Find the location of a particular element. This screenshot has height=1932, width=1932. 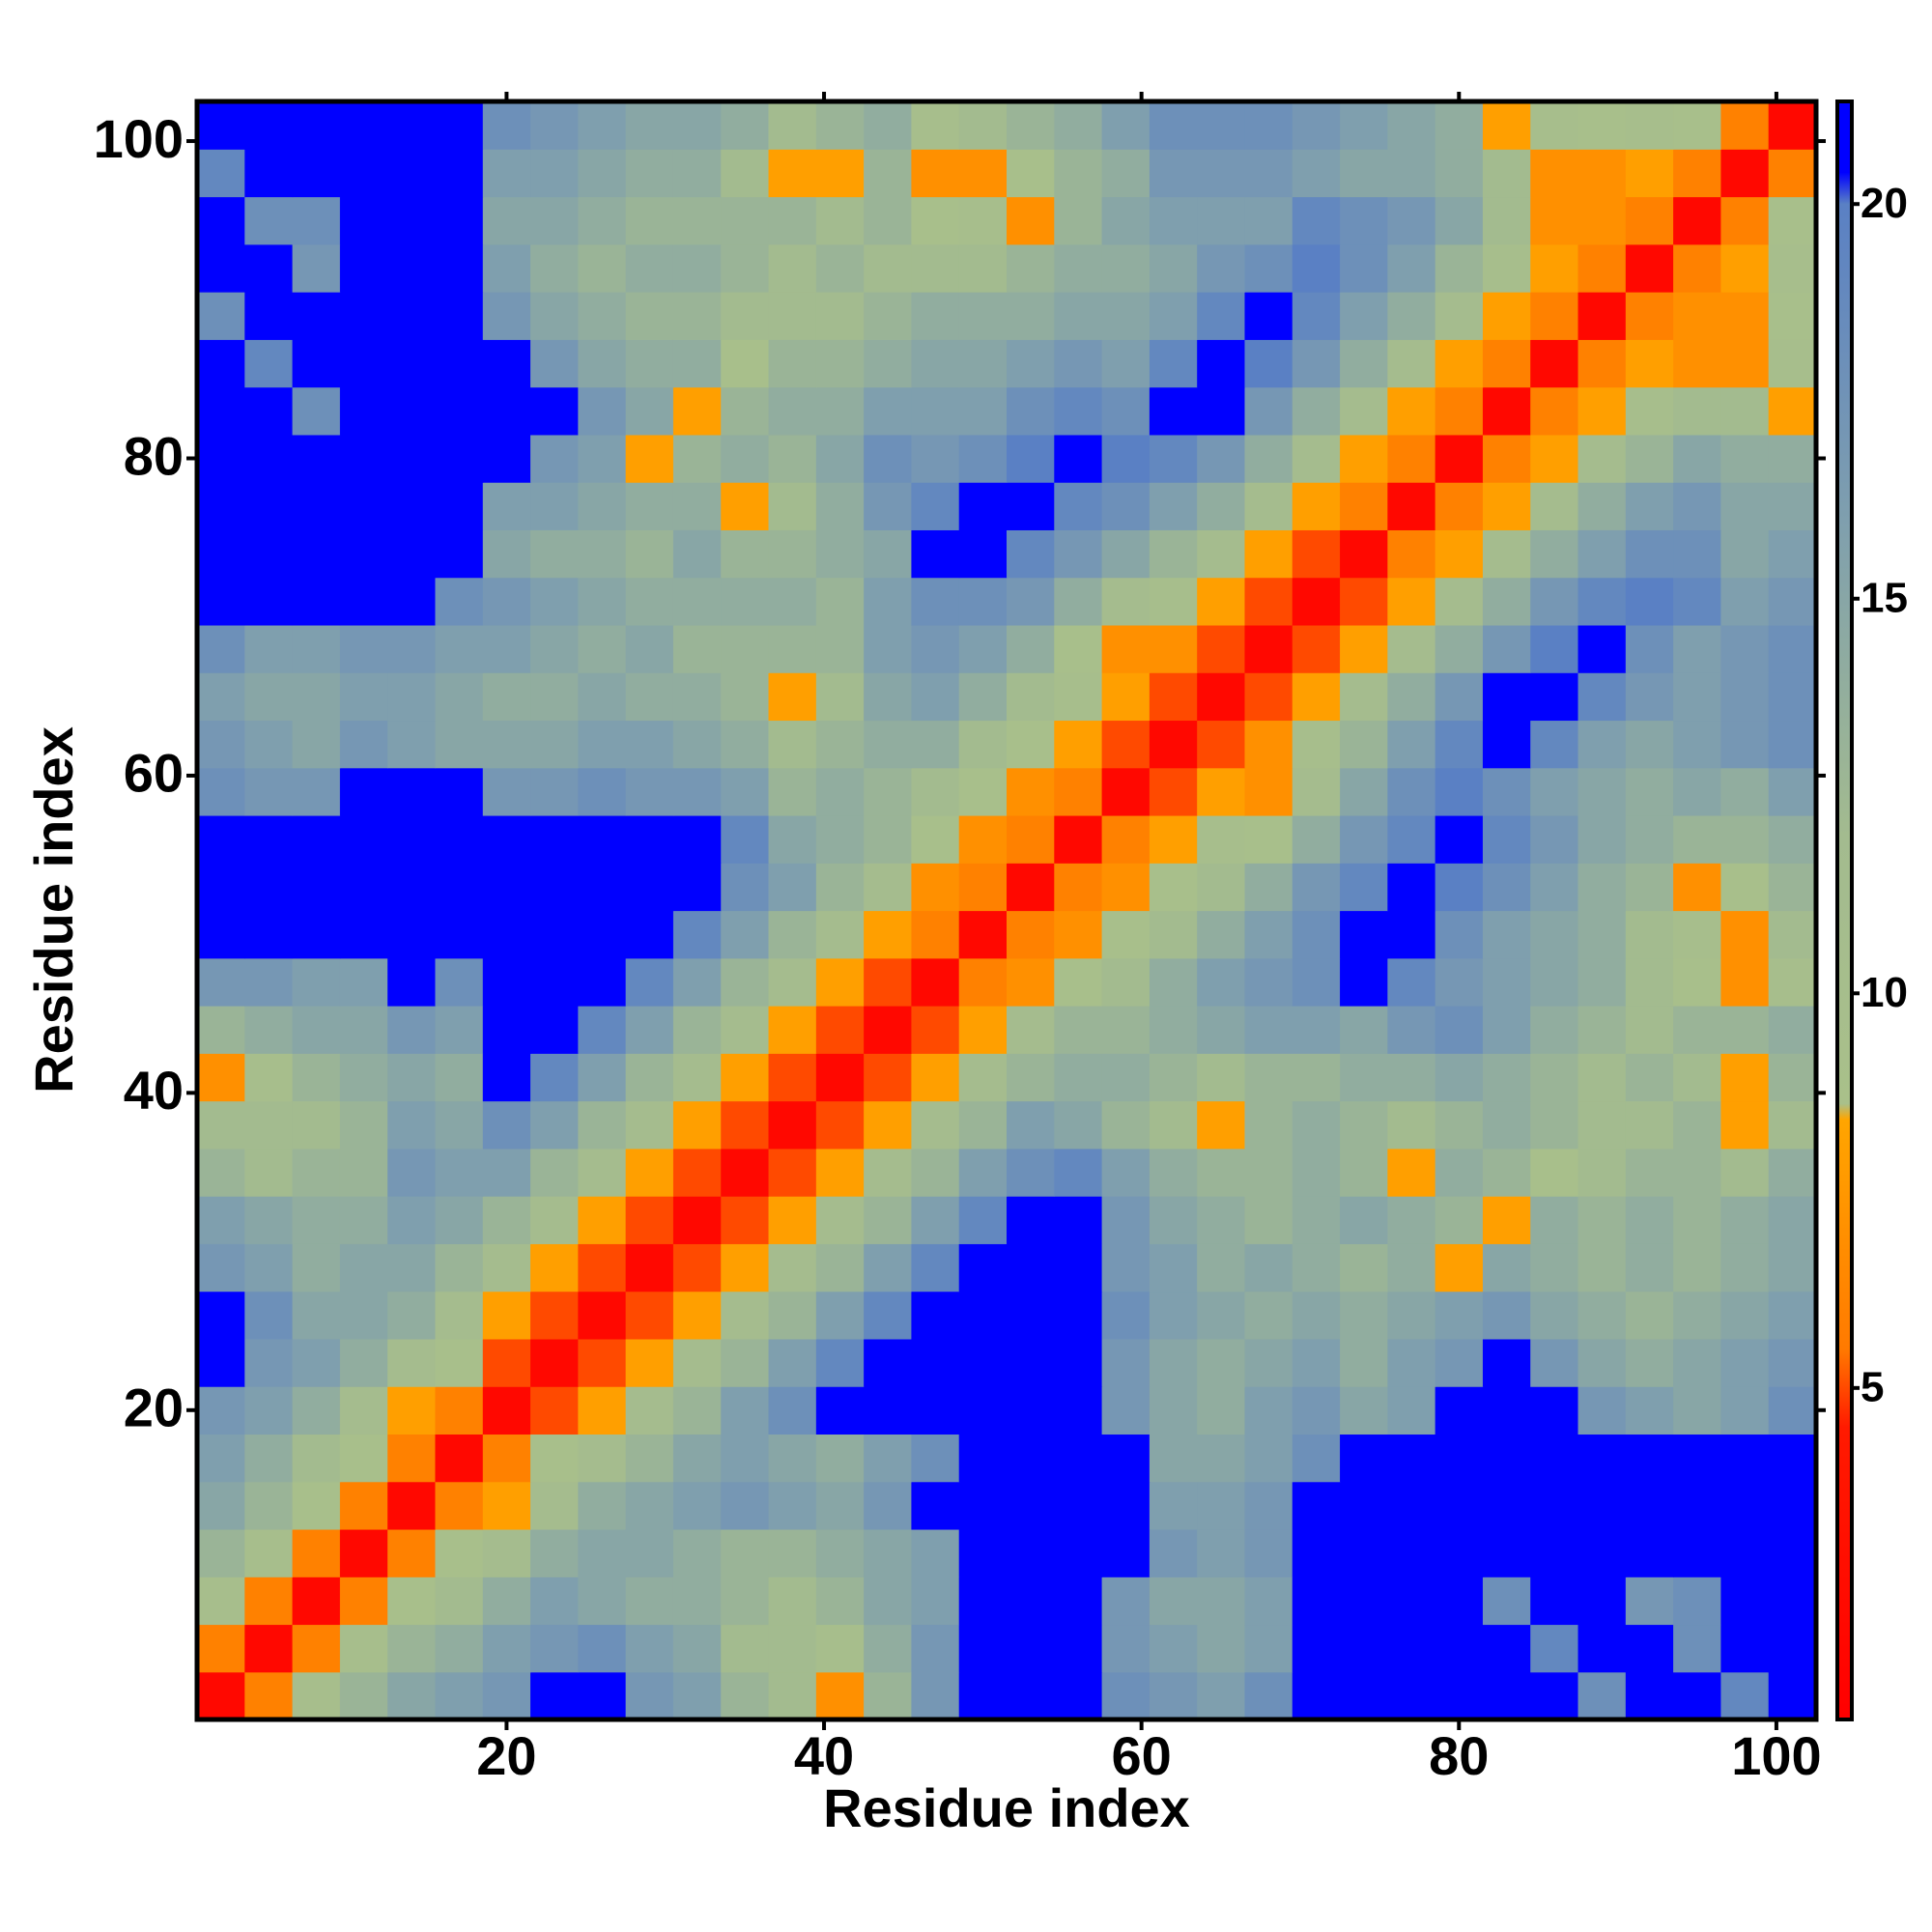

y-tick-label: 100 is located at coordinates (139, 138).